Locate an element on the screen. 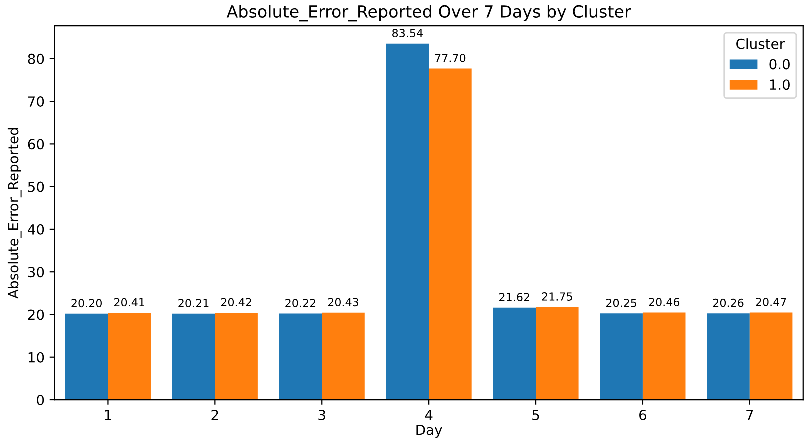 This screenshot has width=805, height=442. x-tick-label: 1 is located at coordinates (108, 415).